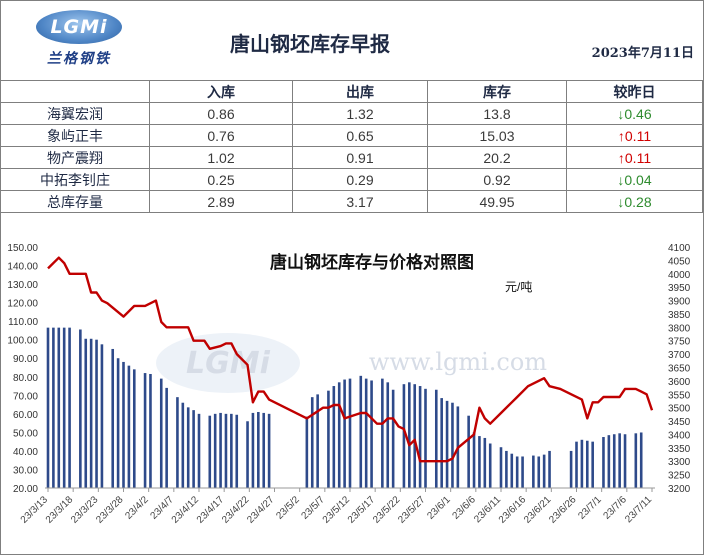 The image size is (704, 557). What do you see at coordinates (25, 452) in the screenshot?
I see `y-left-tick-label: 40.00` at bounding box center [25, 452].